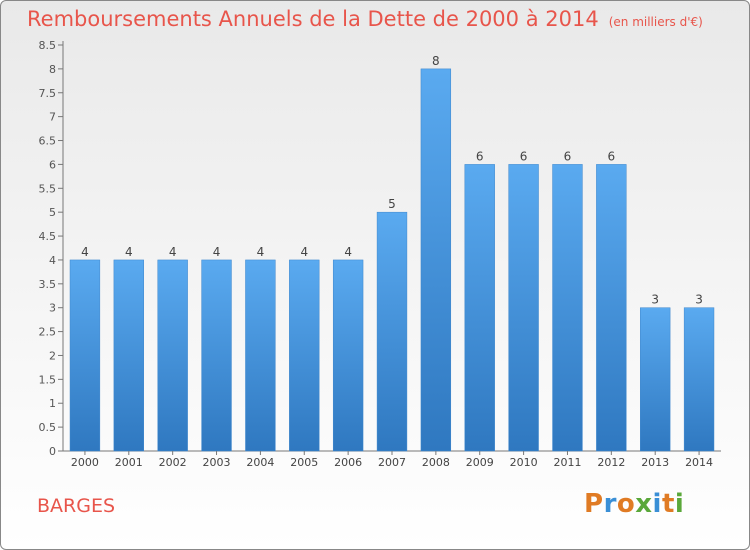  Describe the element at coordinates (655, 22) in the screenshot. I see `title-unit: (en milliers d'€)` at that location.